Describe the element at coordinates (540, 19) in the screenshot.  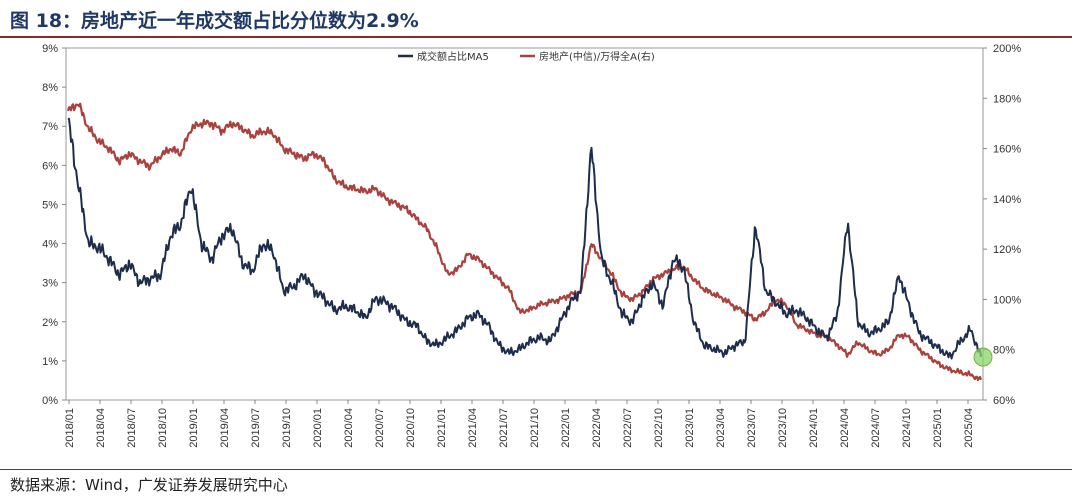
I see `title-bar: 图 18：房地产近一年成交额占比分位数为2.9%` at that location.